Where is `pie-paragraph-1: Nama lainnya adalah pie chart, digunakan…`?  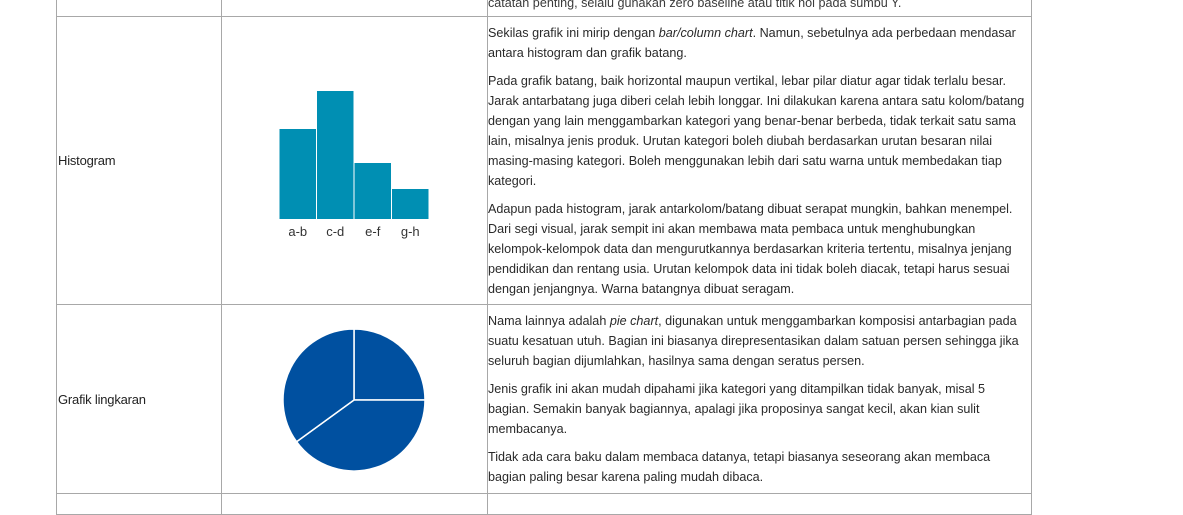 pie-paragraph-1: Nama lainnya adalah pie chart, digunakan… is located at coordinates (759, 341).